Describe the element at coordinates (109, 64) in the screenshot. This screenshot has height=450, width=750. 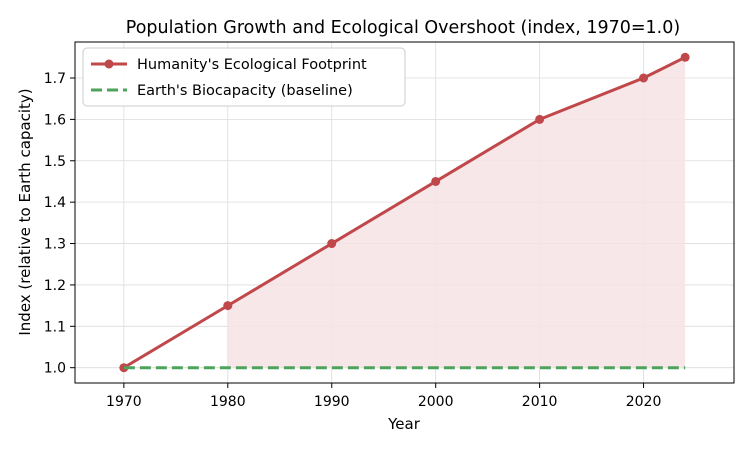
I see `legend-marker` at that location.